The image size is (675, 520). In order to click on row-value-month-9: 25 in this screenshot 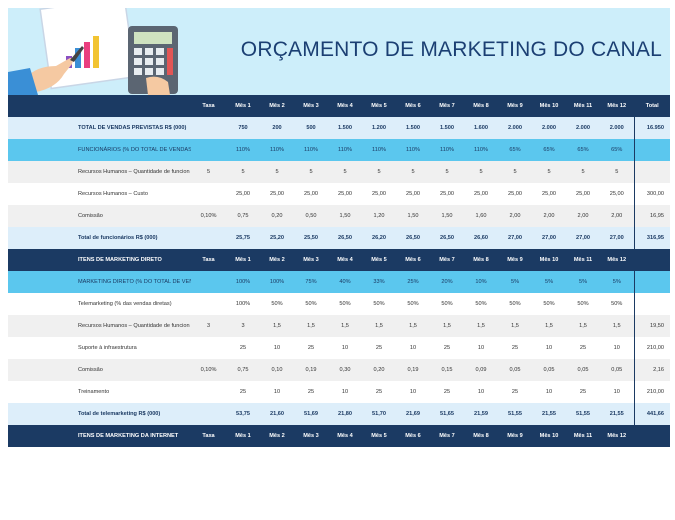, I will do `click(515, 348)`.